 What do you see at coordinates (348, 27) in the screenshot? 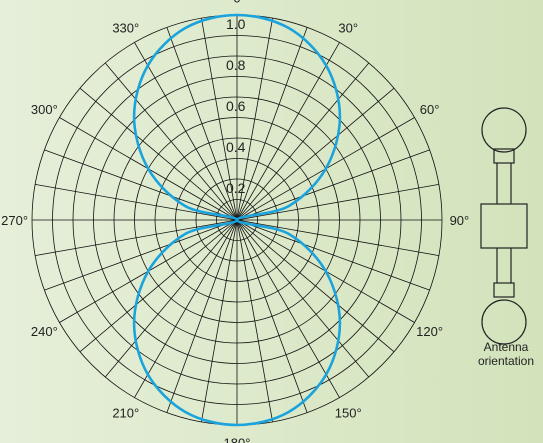
I see `angle-label: 30°` at bounding box center [348, 27].